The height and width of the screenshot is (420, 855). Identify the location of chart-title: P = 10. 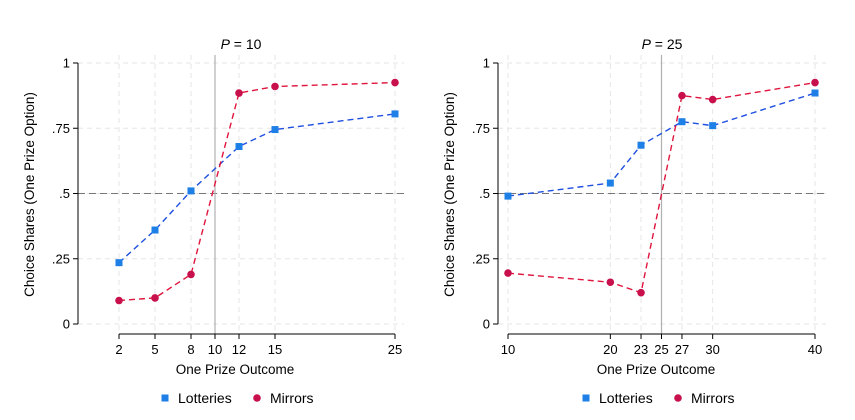
(241, 44).